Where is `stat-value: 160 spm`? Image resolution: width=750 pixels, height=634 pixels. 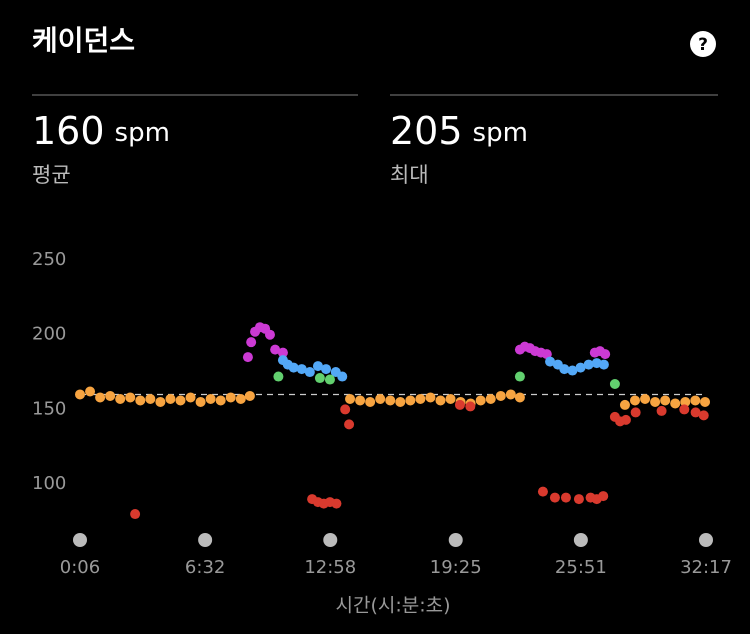 stat-value: 160 spm is located at coordinates (101, 131).